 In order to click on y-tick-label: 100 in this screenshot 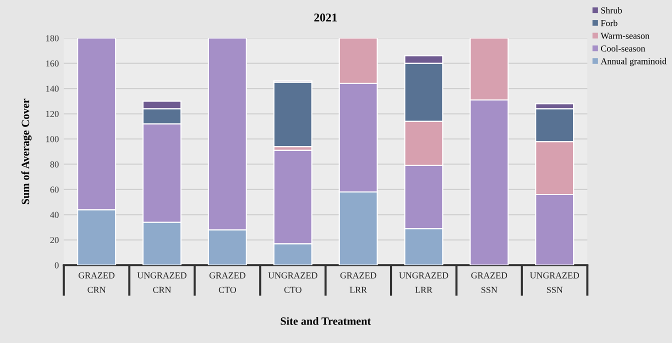, I will do `click(52, 139)`.